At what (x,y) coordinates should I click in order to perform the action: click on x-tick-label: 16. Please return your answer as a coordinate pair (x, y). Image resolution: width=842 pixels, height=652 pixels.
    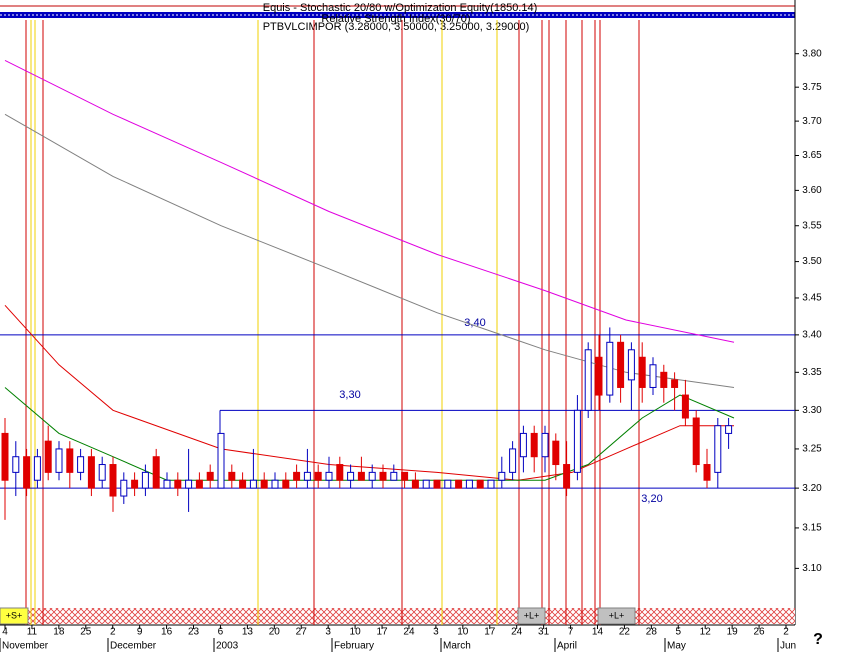
    Looking at the image, I should click on (167, 632).